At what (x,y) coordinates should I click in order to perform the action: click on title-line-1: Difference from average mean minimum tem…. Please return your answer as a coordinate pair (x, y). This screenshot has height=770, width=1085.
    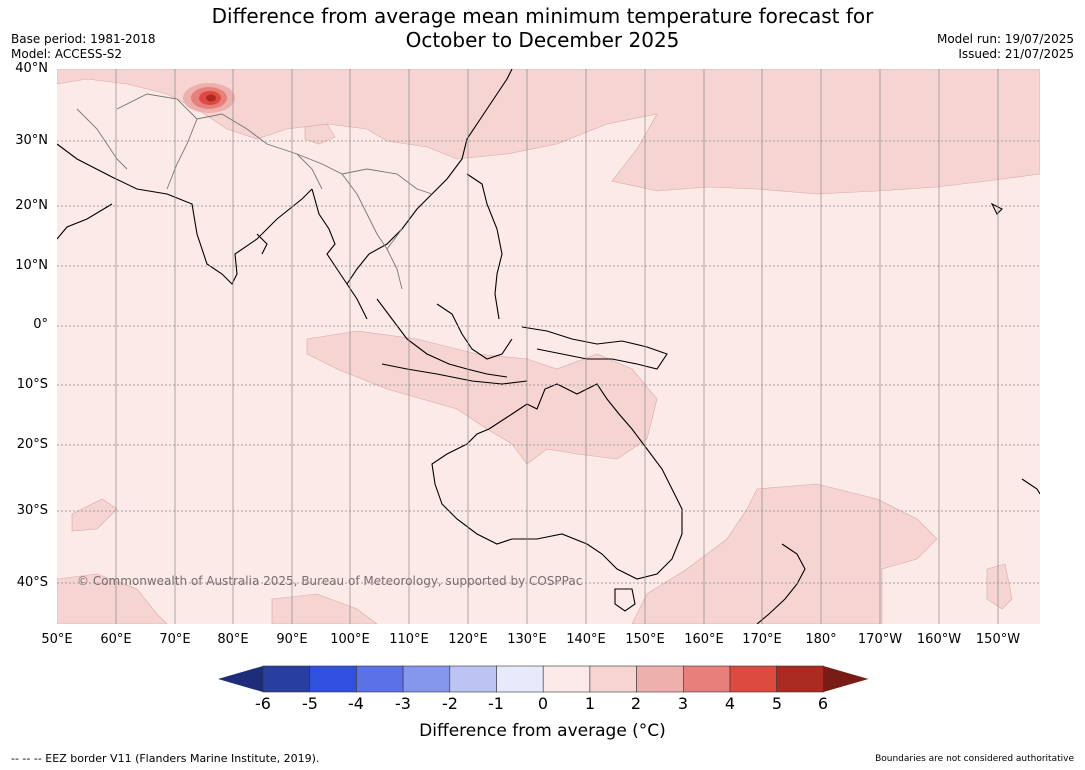
    Looking at the image, I should click on (542, 16).